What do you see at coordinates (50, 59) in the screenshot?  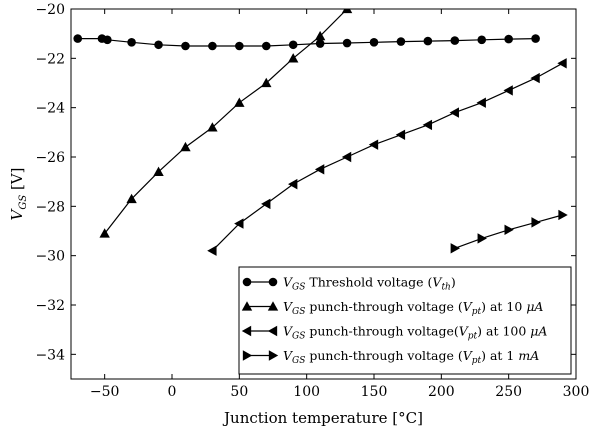 I see `y-tick-label: −22` at bounding box center [50, 59].